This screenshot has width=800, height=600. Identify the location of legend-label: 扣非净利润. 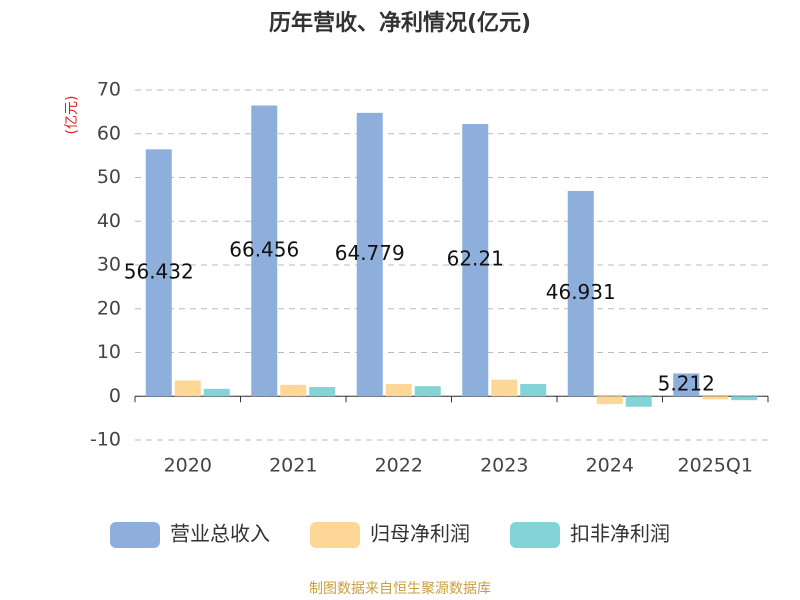
(620, 534).